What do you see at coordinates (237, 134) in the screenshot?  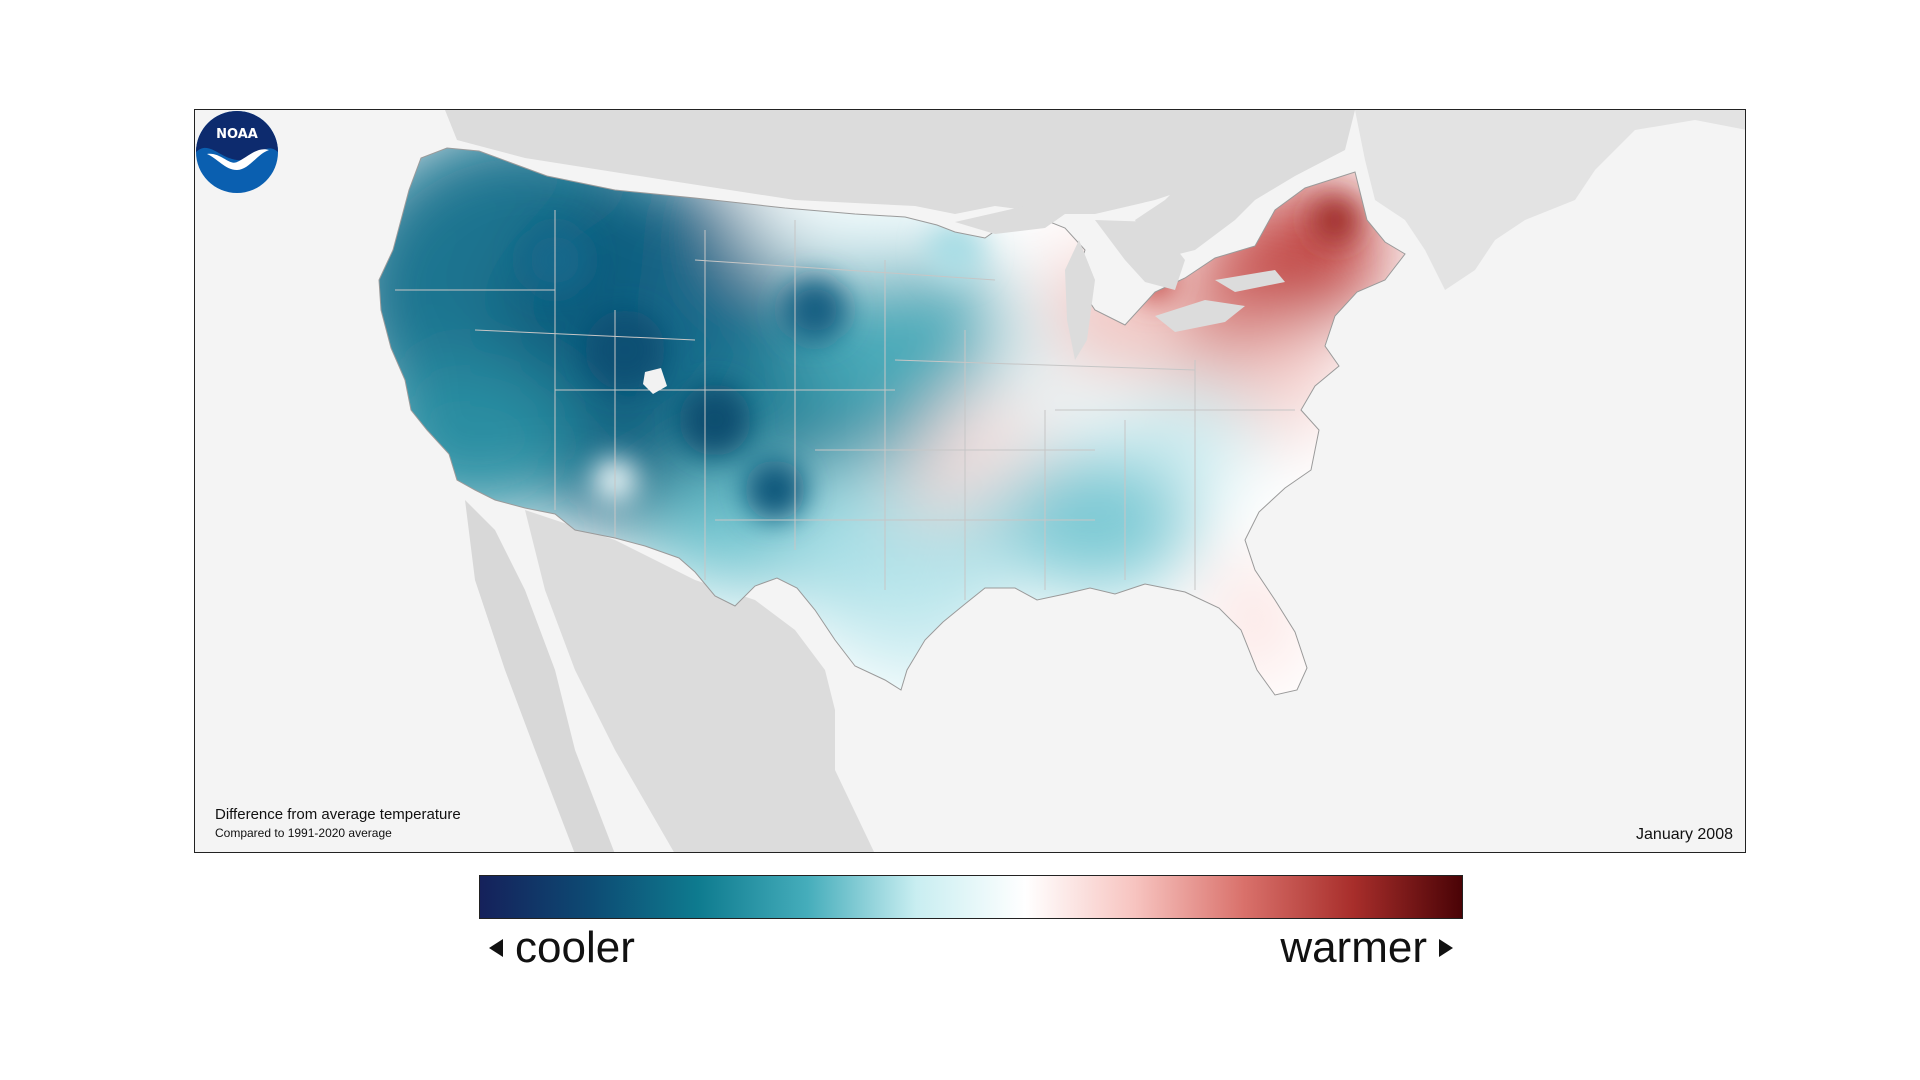 I see `logo-text: NOAA` at bounding box center [237, 134].